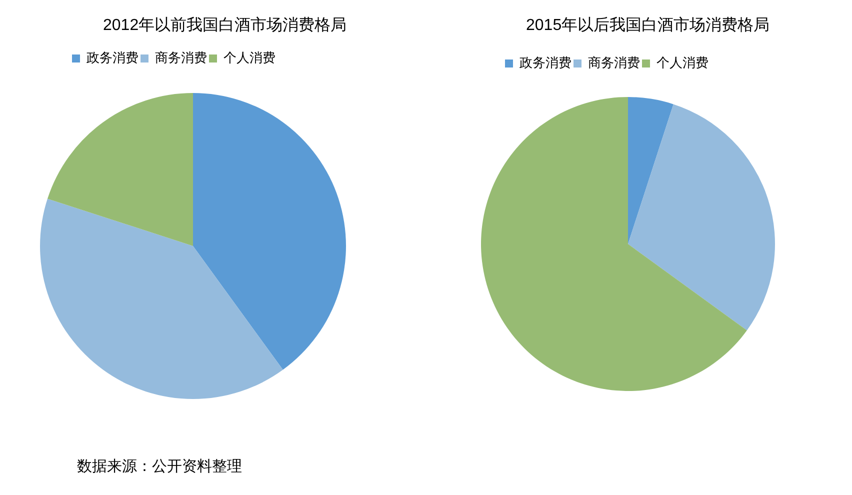  I want to click on chart-title: 2012年以前我国白酒市场消费格局, so click(225, 26).